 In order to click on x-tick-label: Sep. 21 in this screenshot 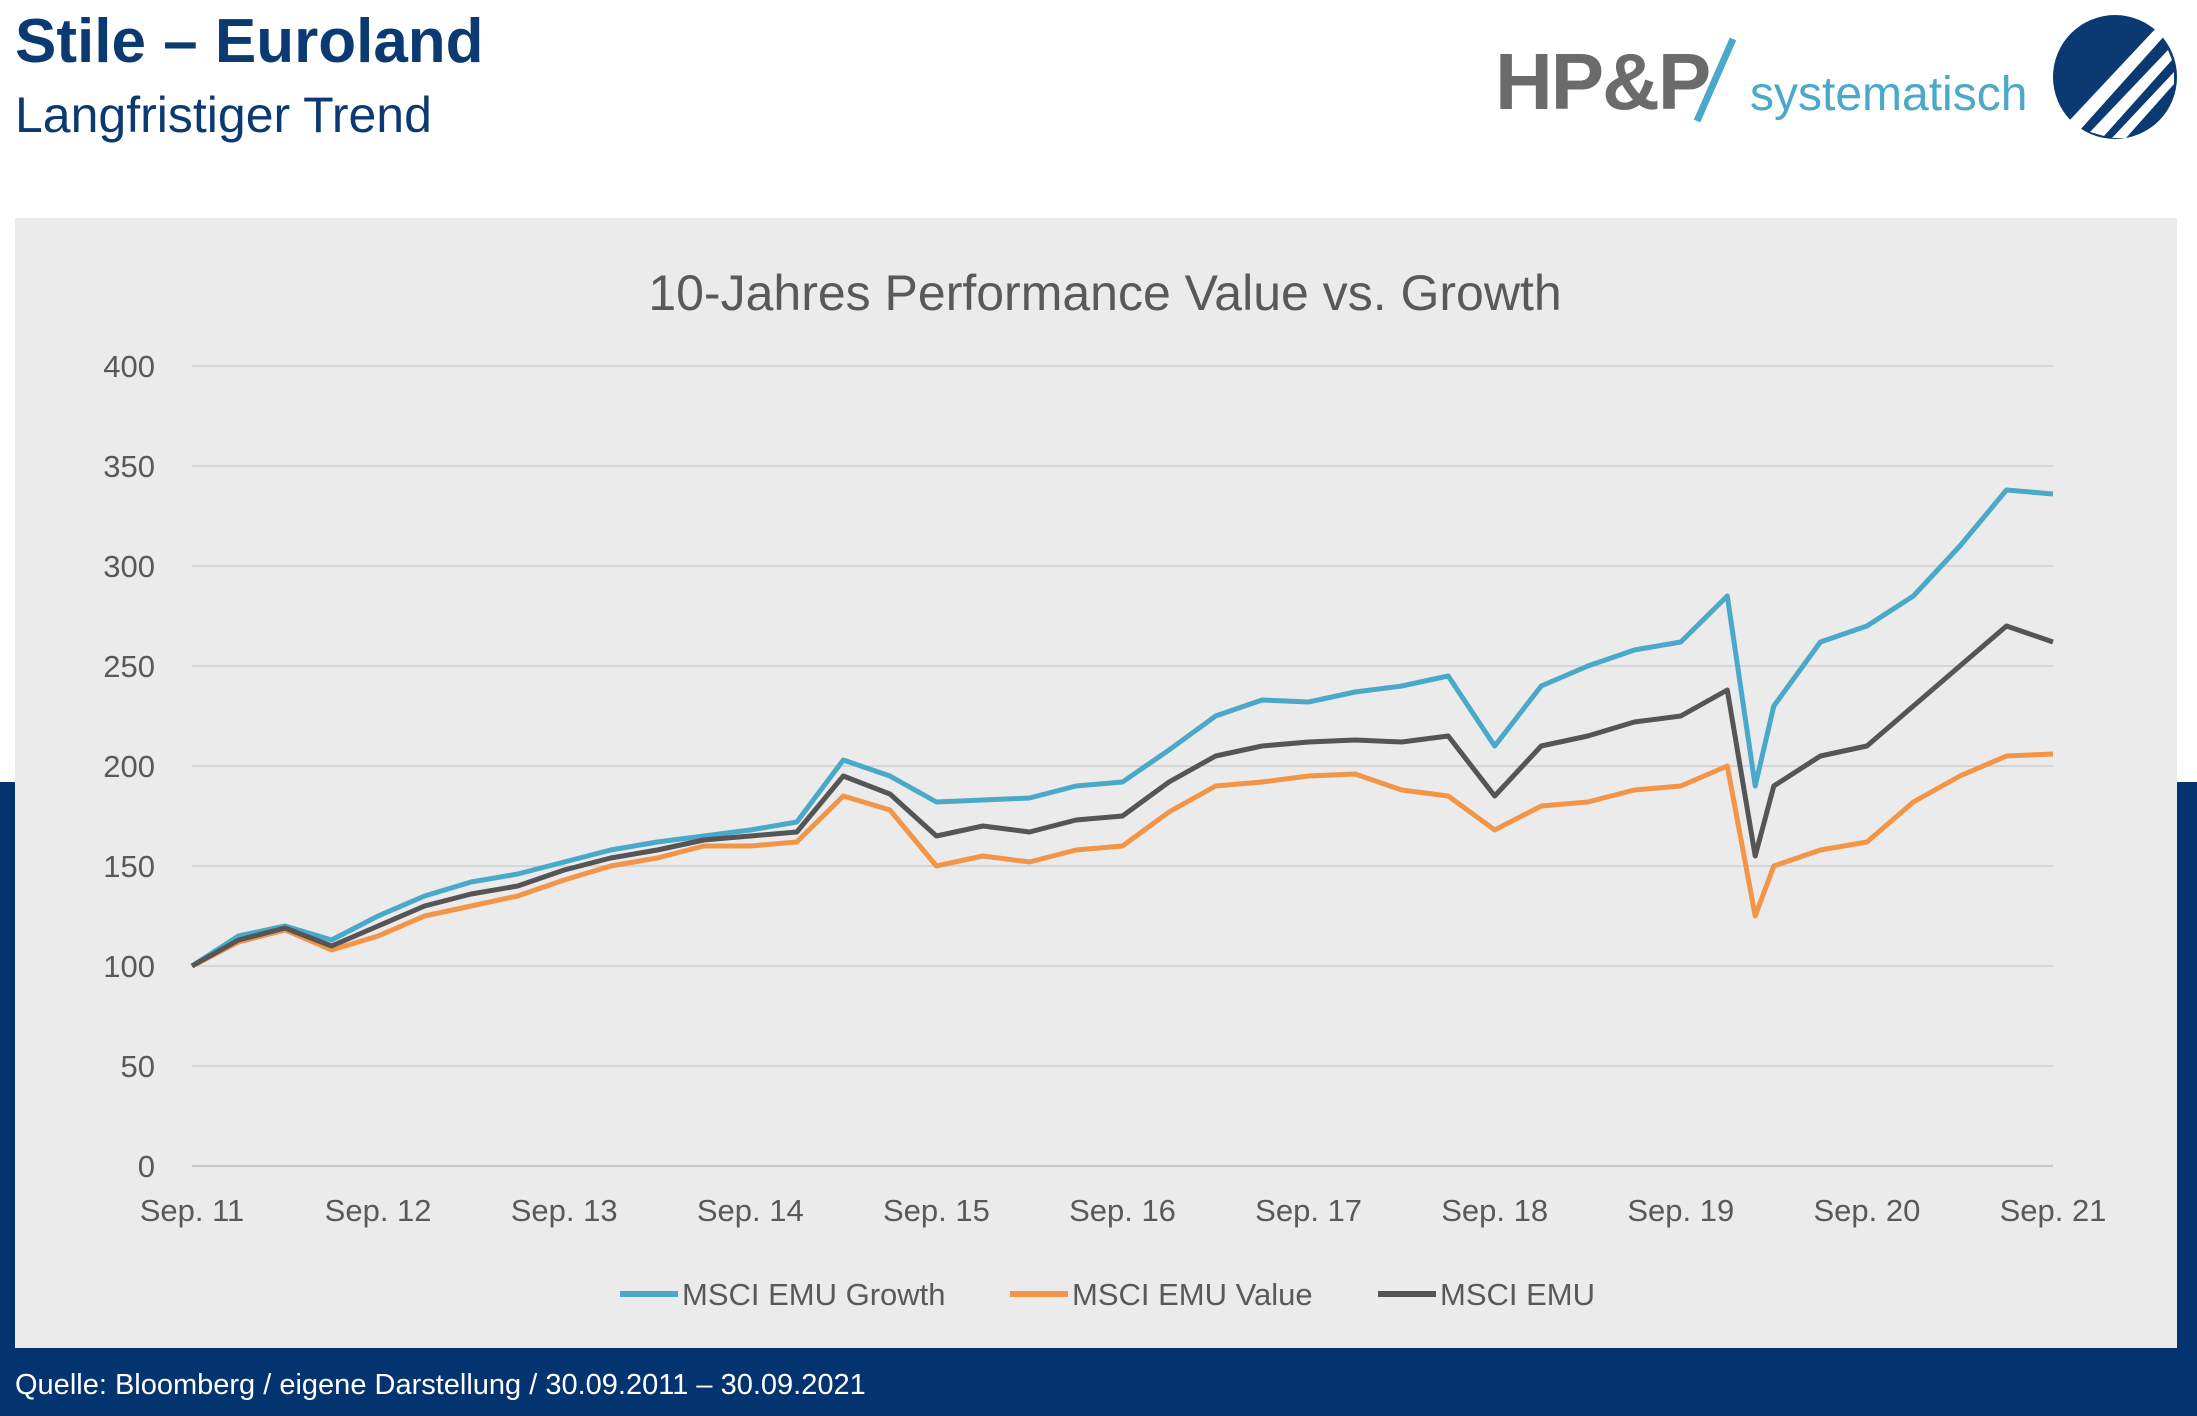, I will do `click(2053, 1210)`.